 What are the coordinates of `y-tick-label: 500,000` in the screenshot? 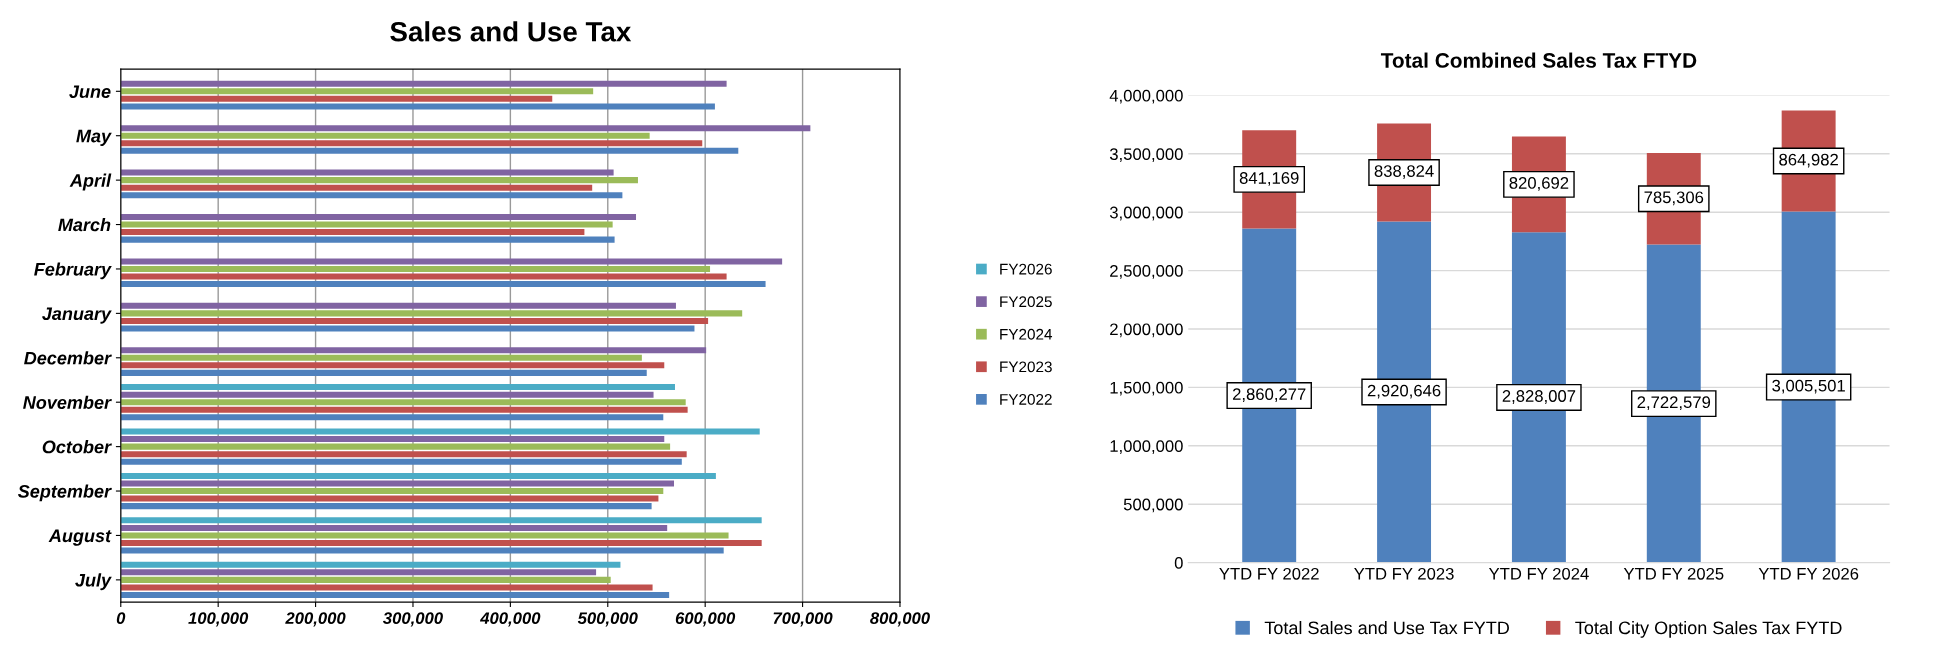 It's located at (1153, 505).